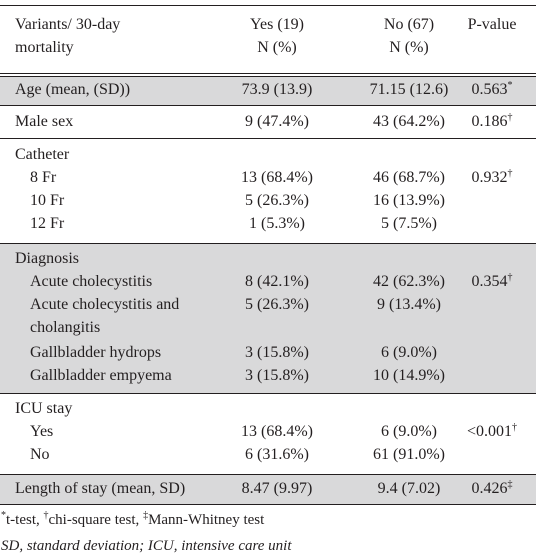  Describe the element at coordinates (96, 352) in the screenshot. I see `diagnosis-row-label: Gallbladder hydrops` at that location.